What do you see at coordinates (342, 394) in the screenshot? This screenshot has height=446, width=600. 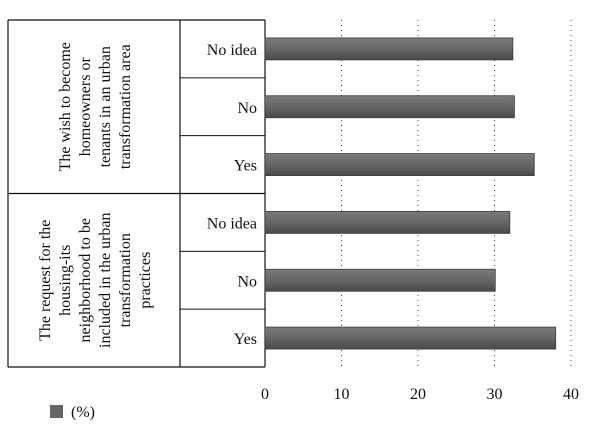 I see `x-tick-label: 10` at bounding box center [342, 394].